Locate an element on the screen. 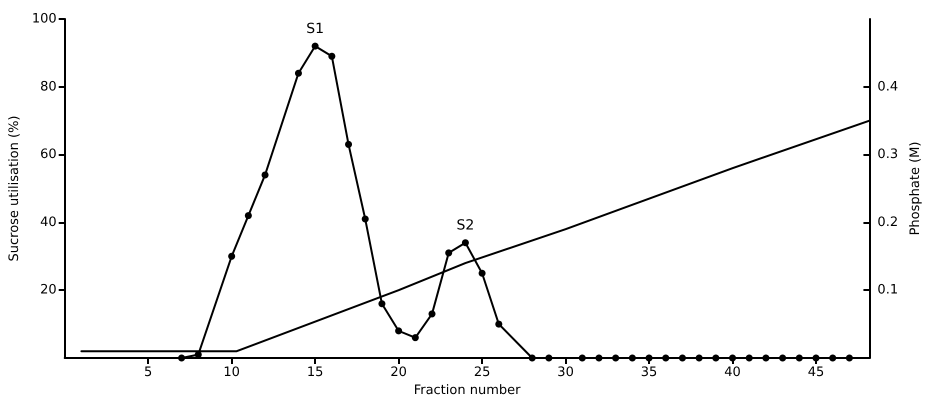 This screenshot has width=930, height=405. x-tick-label: 45 is located at coordinates (816, 372).